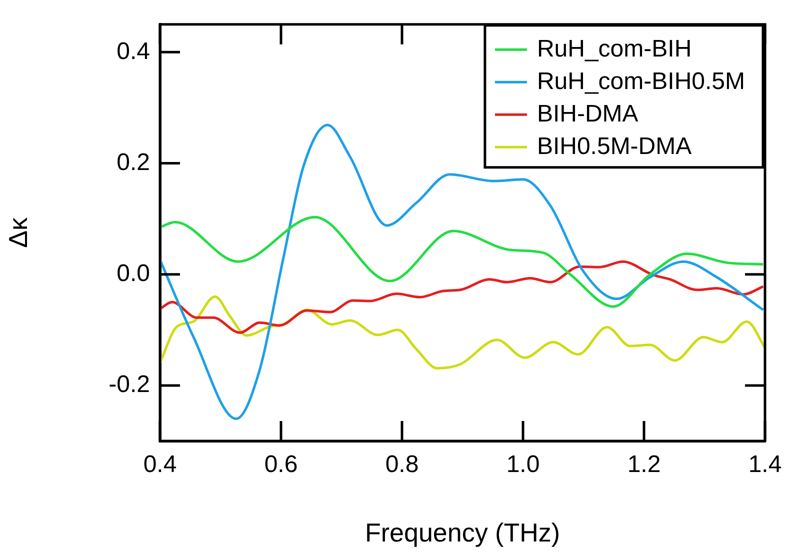 The image size is (793, 554). I want to click on x-tick-label: 0.8, so click(402, 464).